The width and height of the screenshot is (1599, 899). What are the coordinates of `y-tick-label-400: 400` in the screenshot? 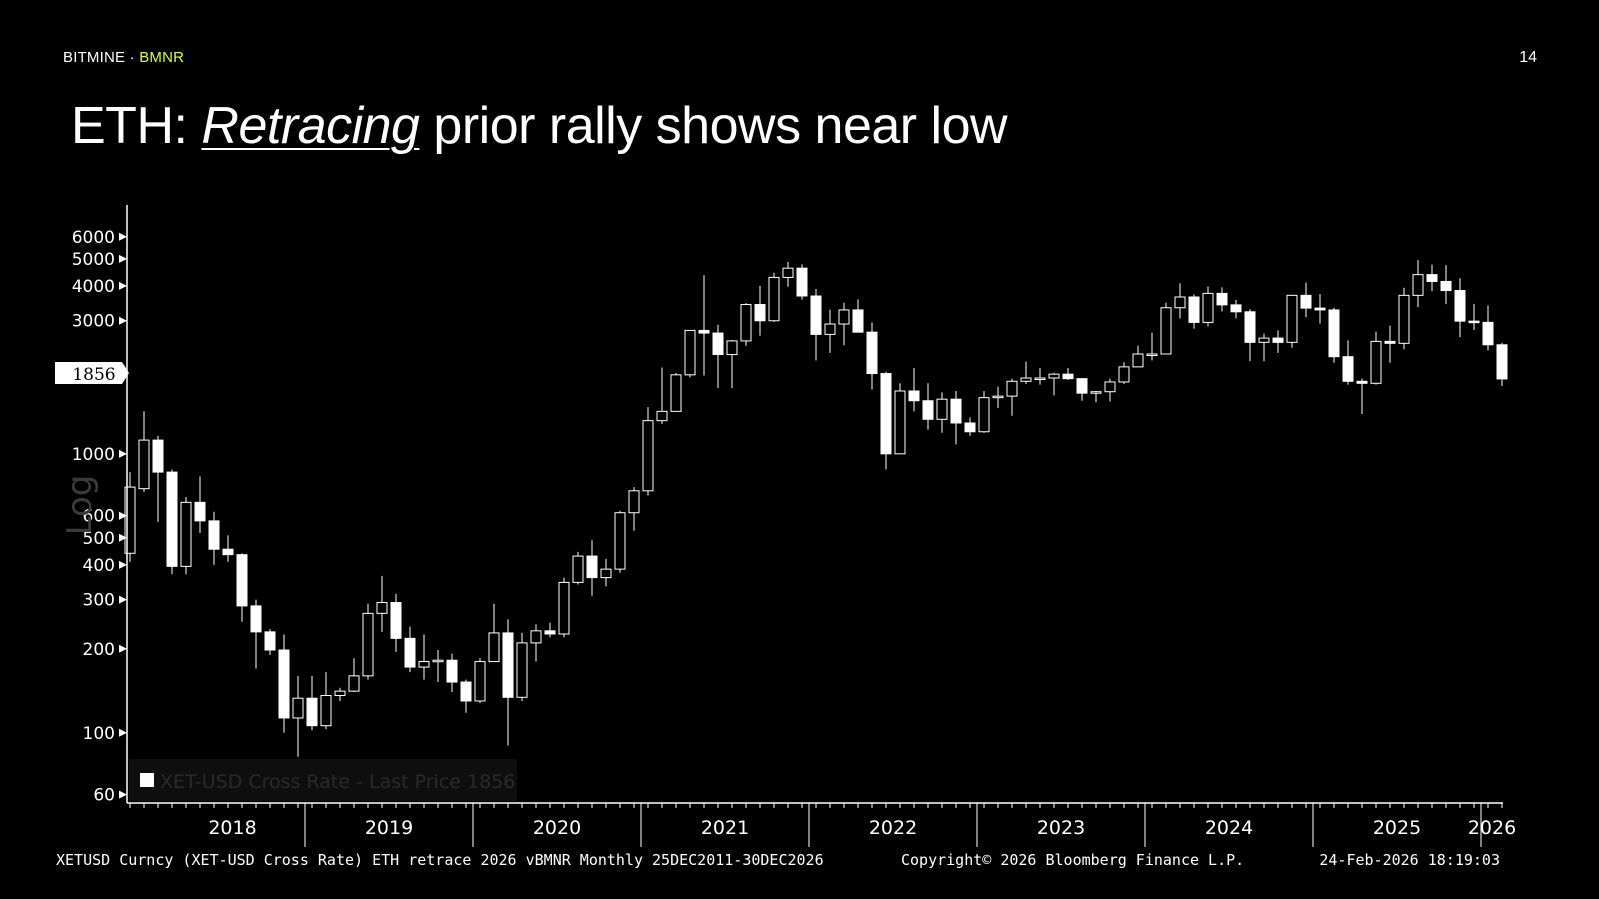 It's located at (99, 566).